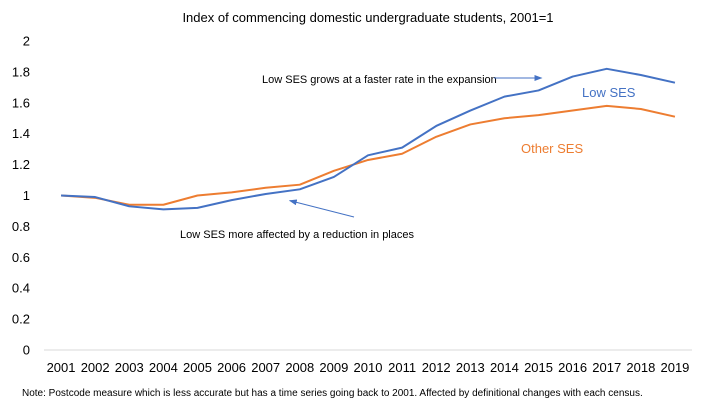 The height and width of the screenshot is (405, 720). Describe the element at coordinates (265, 367) in the screenshot. I see `x-tick-label: 2007` at that location.